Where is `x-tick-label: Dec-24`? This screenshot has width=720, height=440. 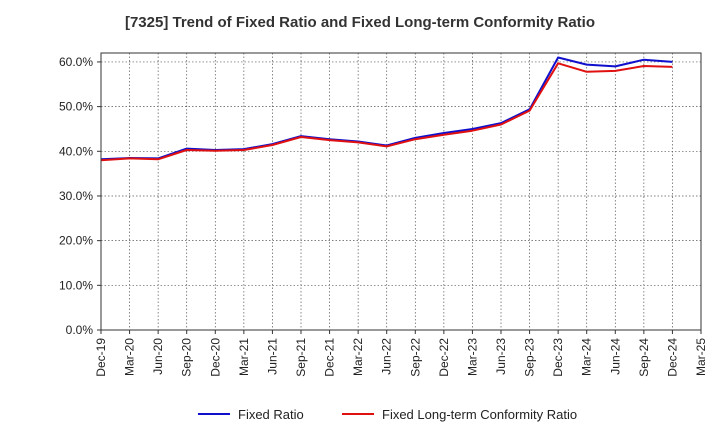 x-tick-label: Dec-24 is located at coordinates (672, 357).